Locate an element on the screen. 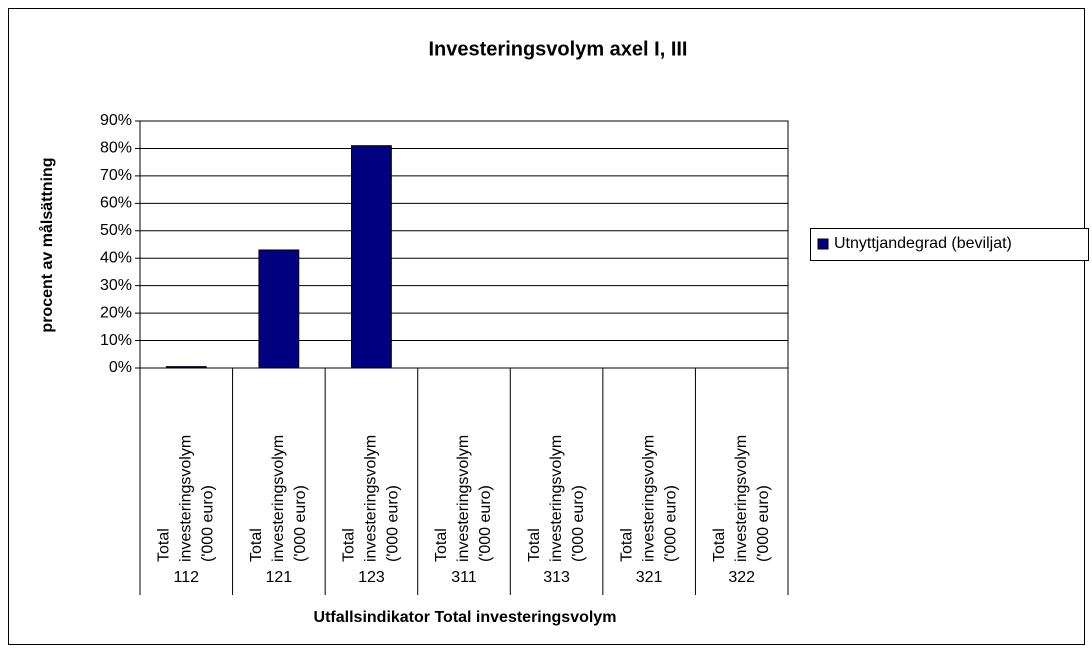 The height and width of the screenshot is (650, 1092). y-tick-label: 40% is located at coordinates (116, 257).